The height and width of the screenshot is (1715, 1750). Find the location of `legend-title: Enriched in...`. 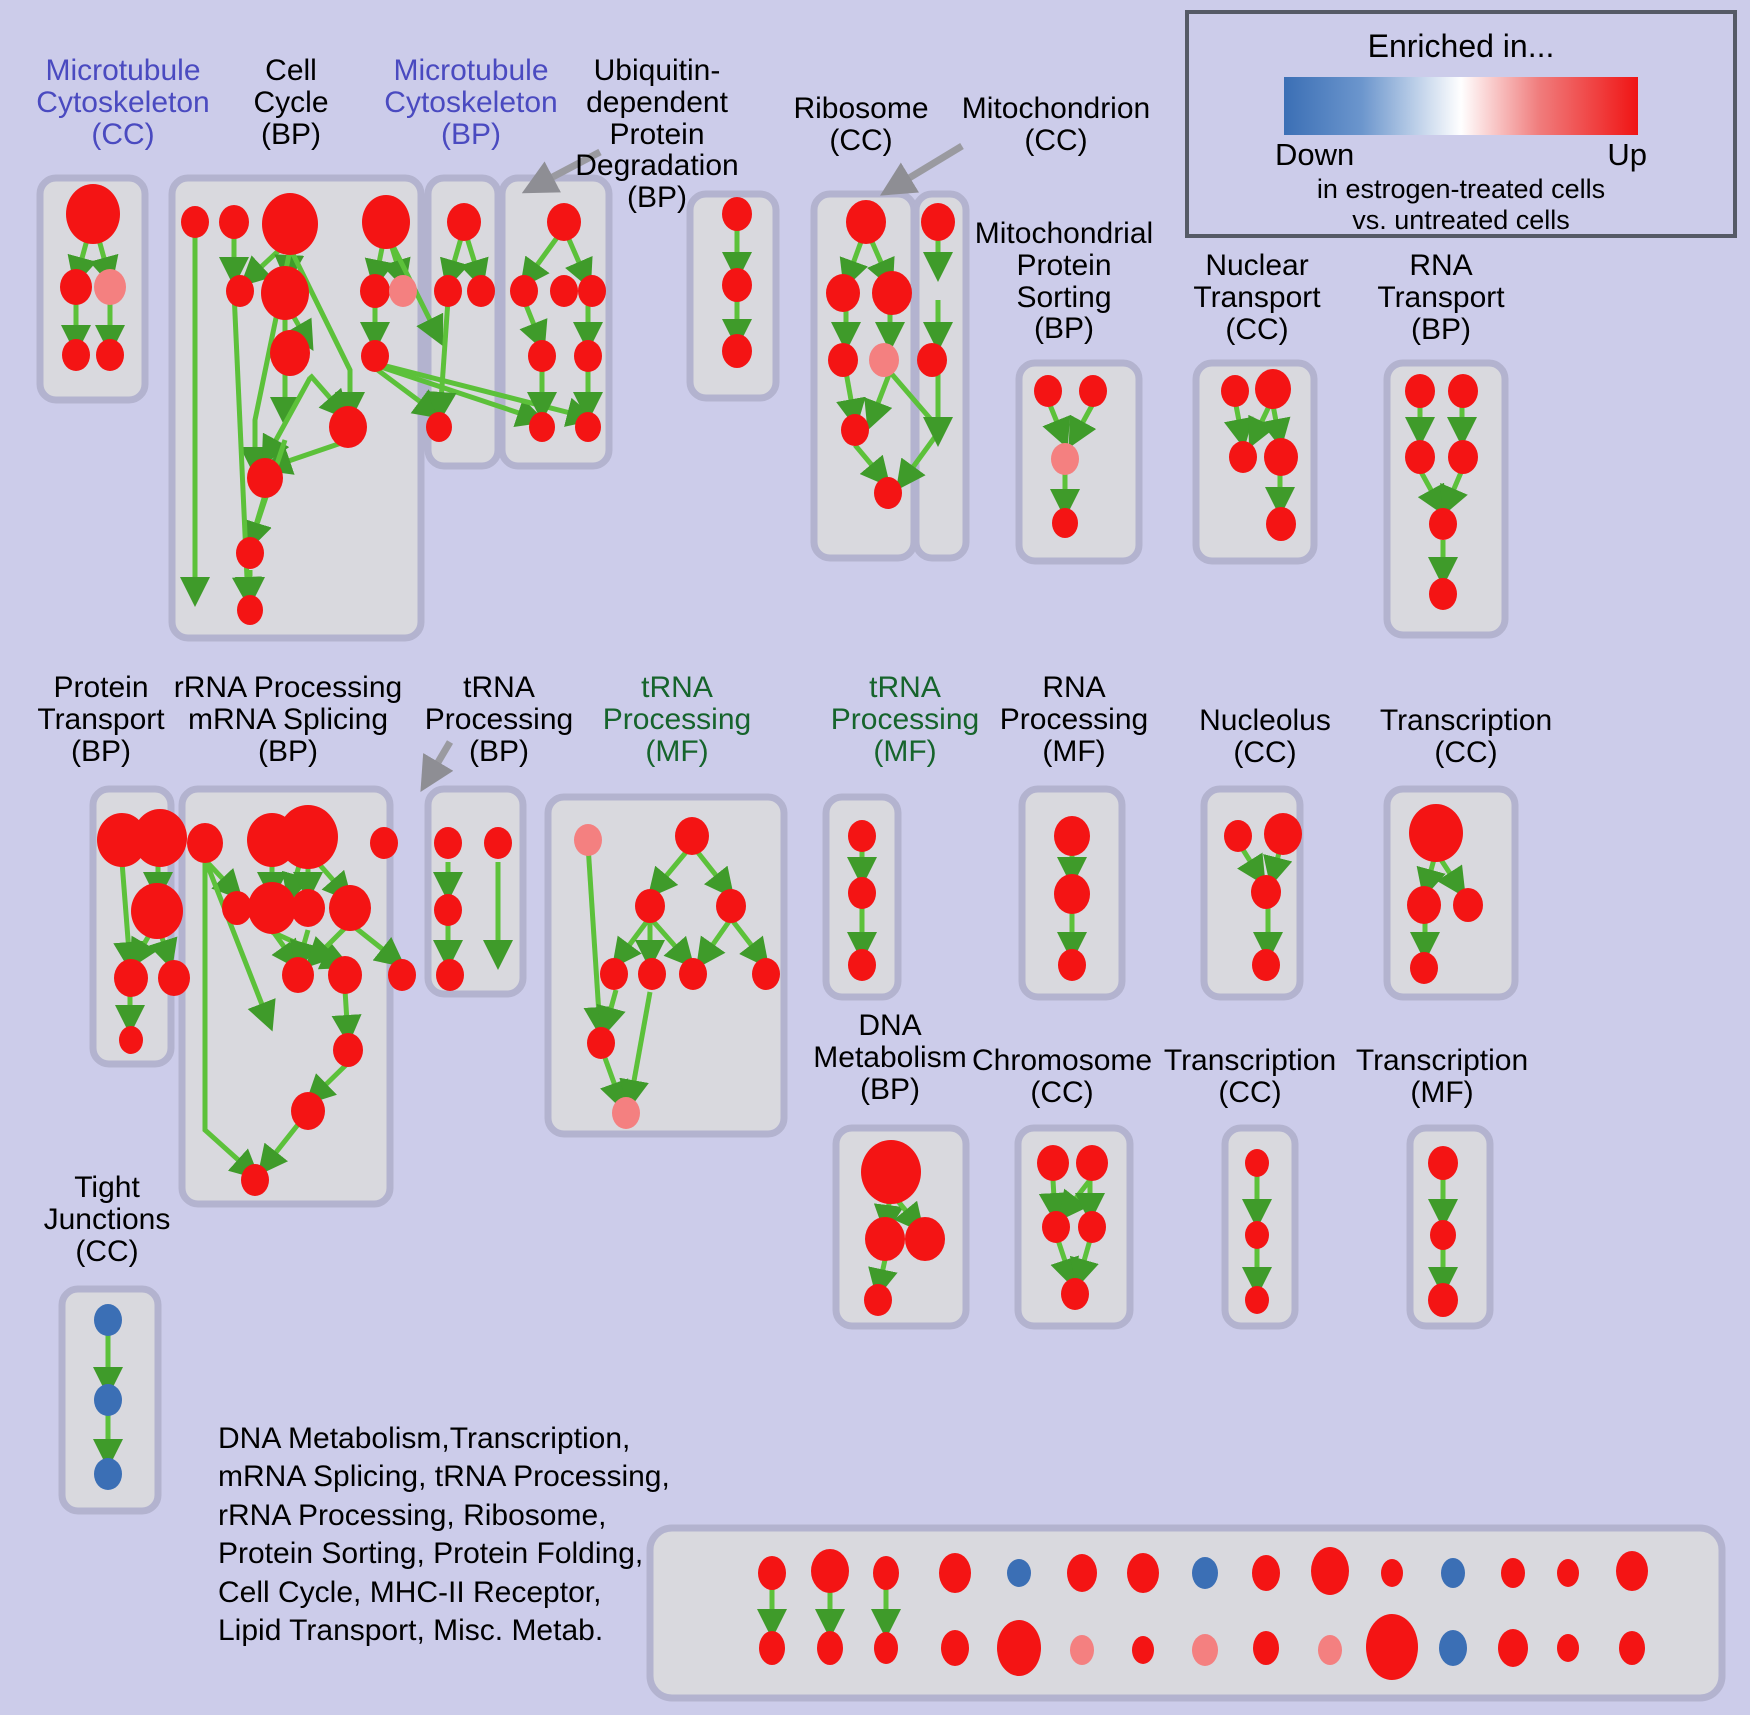

legend-title: Enriched in... is located at coordinates (1461, 46).